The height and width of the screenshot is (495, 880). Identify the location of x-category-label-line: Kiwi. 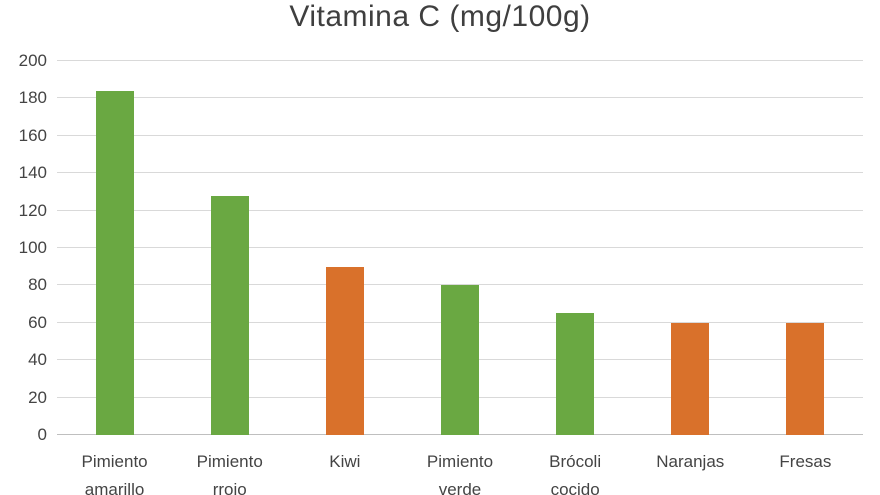
(345, 461).